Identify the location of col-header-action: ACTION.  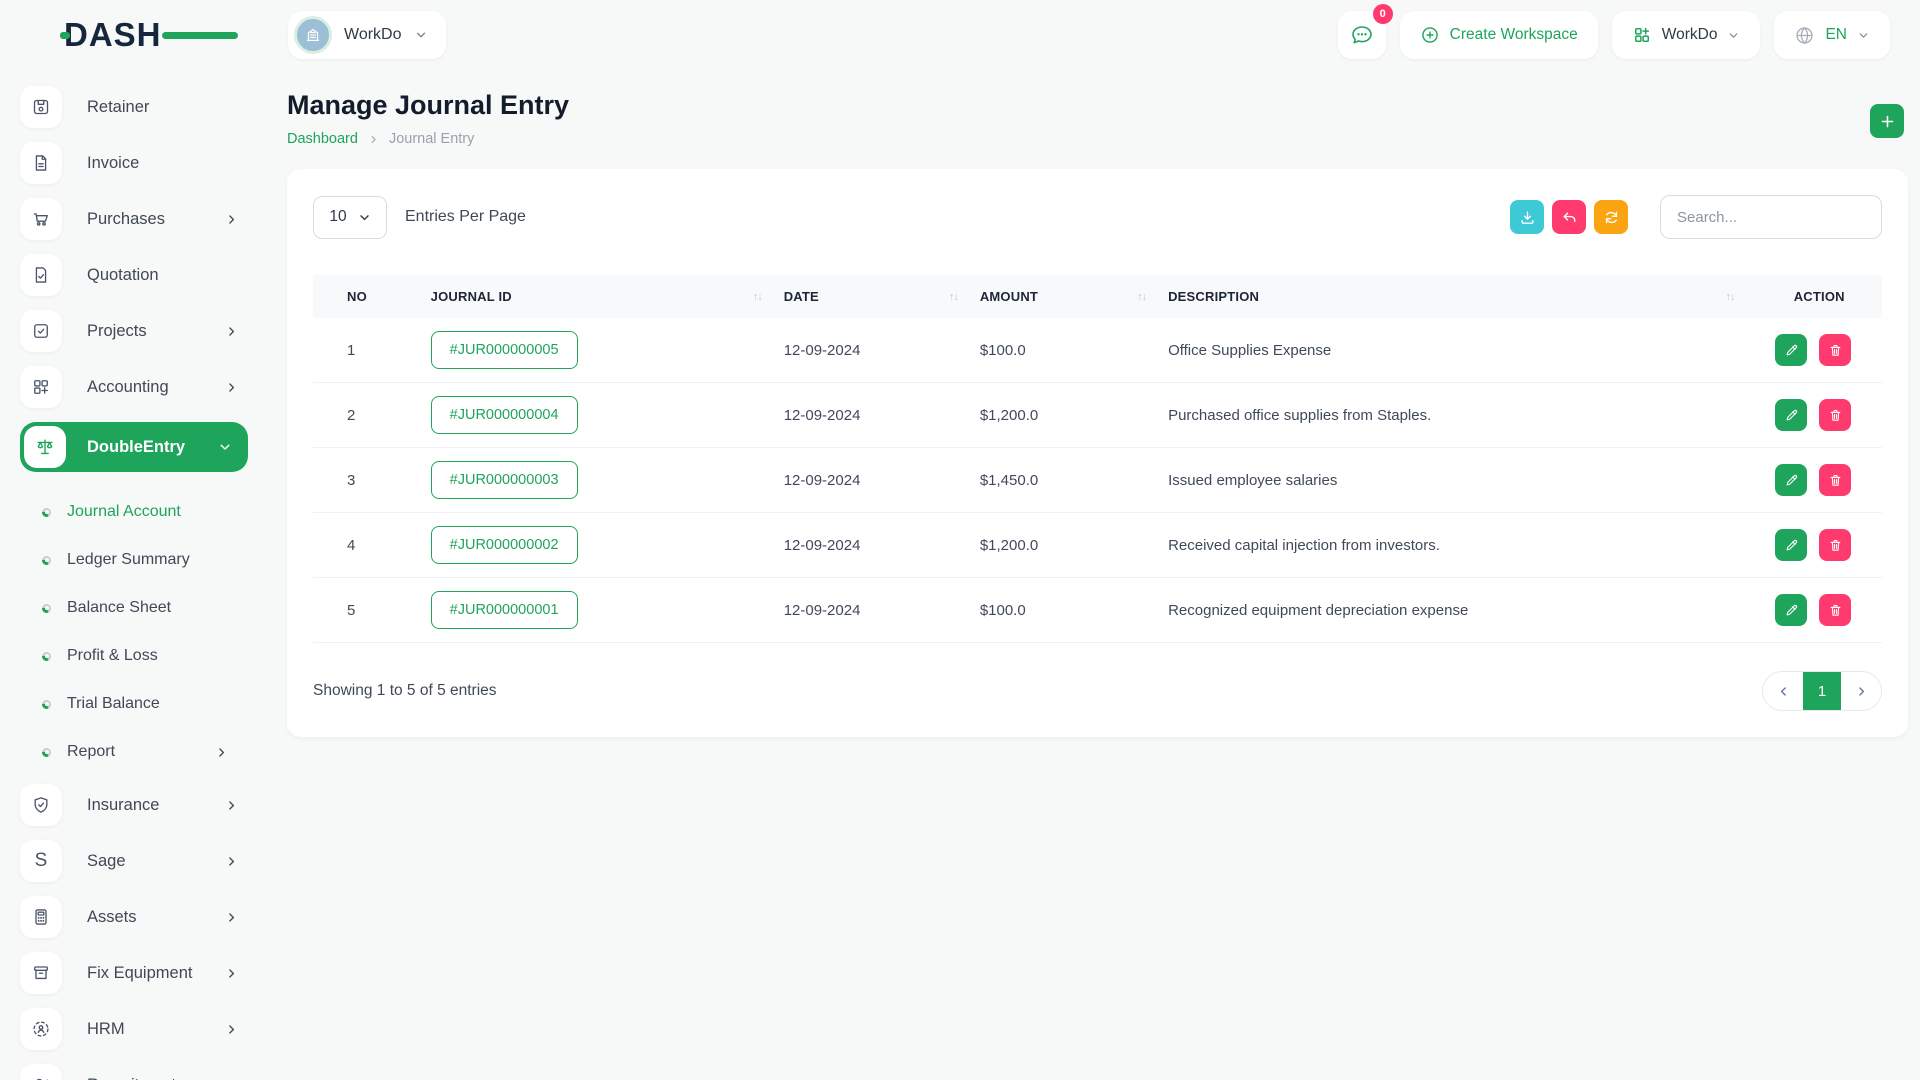
(1819, 296).